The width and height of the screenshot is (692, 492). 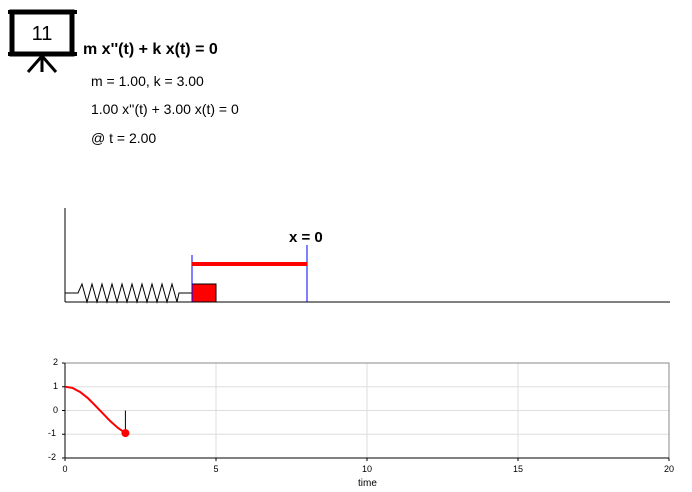 I want to click on x-axis-label: time, so click(x=367, y=483).